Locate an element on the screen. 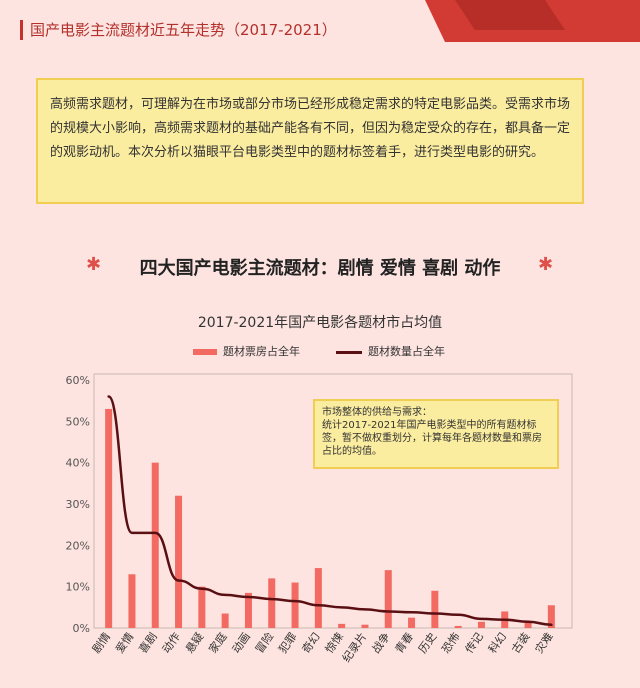 This screenshot has height=688, width=640. y-tick-label: 30% is located at coordinates (78, 504).